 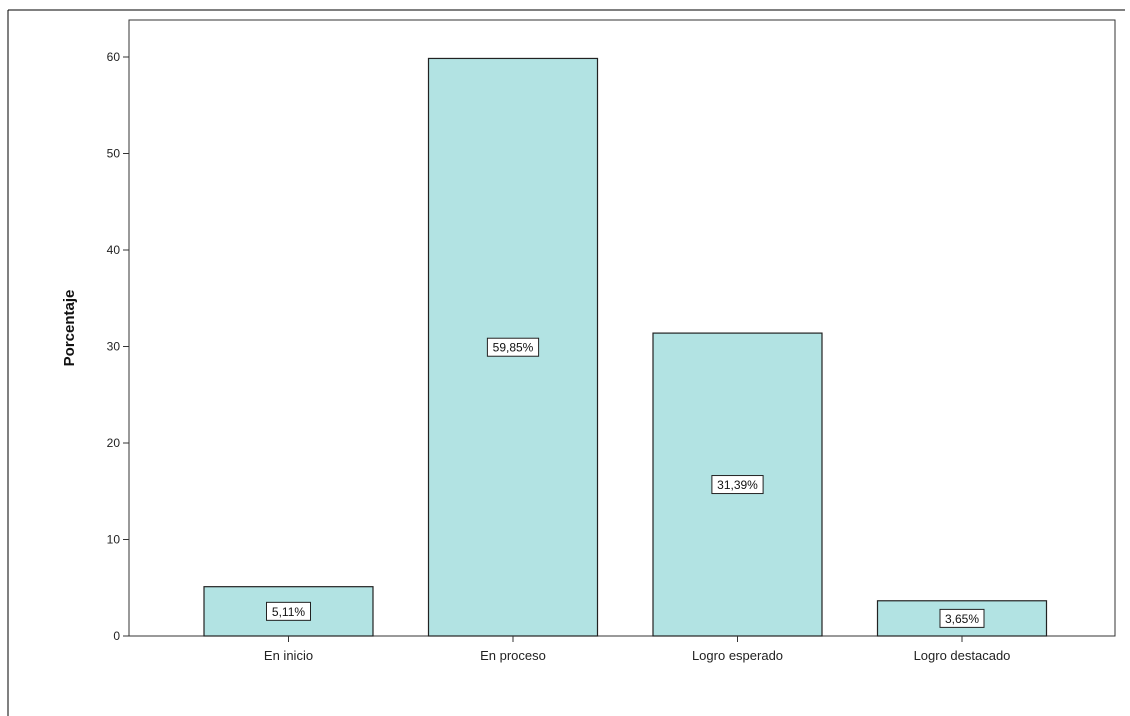 What do you see at coordinates (962, 655) in the screenshot?
I see `x-tick-label: Logro destacado` at bounding box center [962, 655].